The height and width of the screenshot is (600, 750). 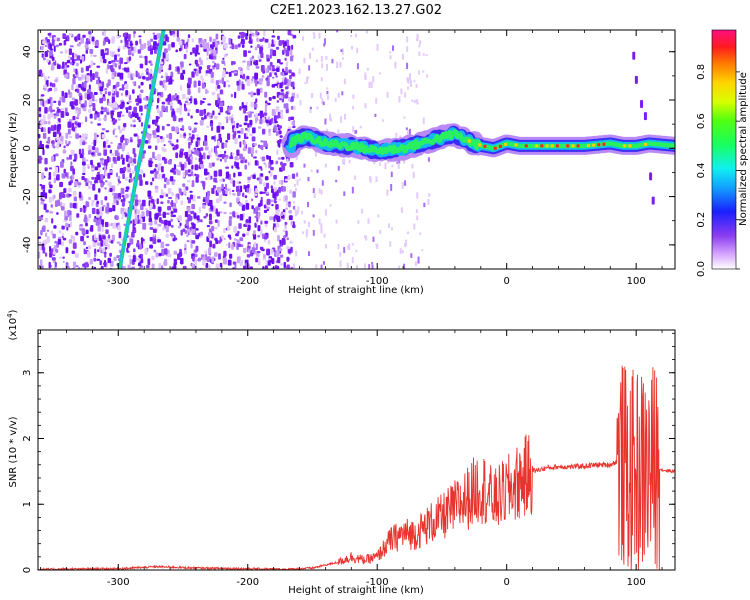 What do you see at coordinates (356, 590) in the screenshot?
I see `snr-x-label: Height of straight line (km)` at bounding box center [356, 590].